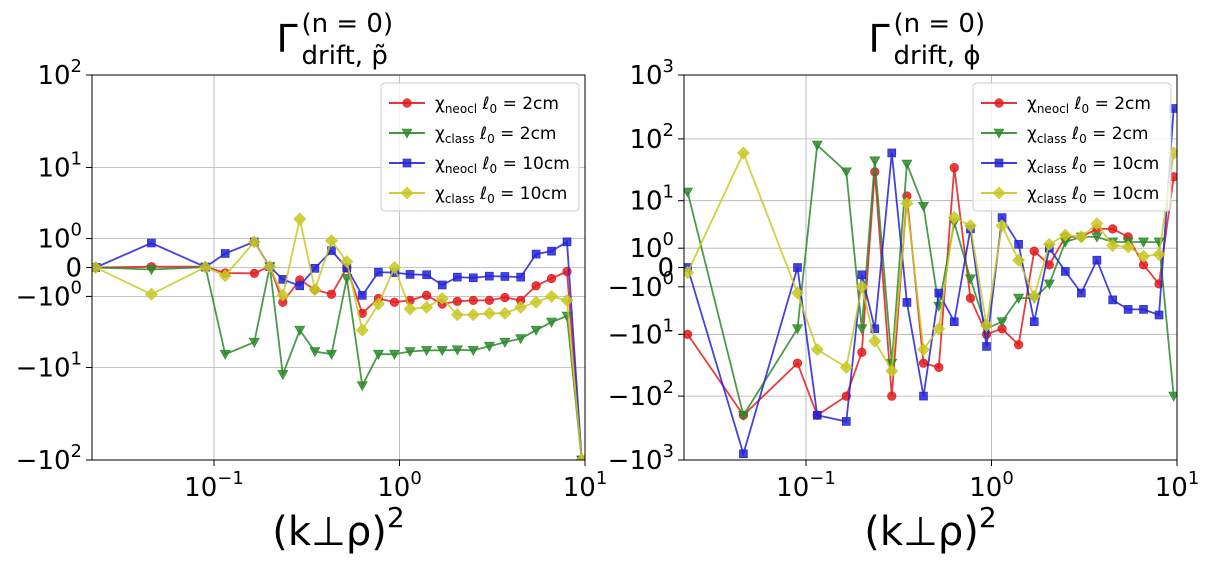  What do you see at coordinates (1070, 195) in the screenshot?
I see `legend-item-4: χclass ℓ0 = 10cm` at bounding box center [1070, 195].